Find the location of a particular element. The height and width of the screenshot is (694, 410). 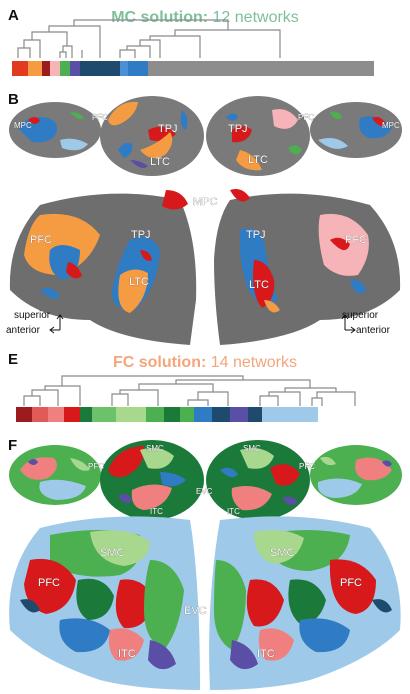

flatmap-right-mc is located at coordinates (307, 267).